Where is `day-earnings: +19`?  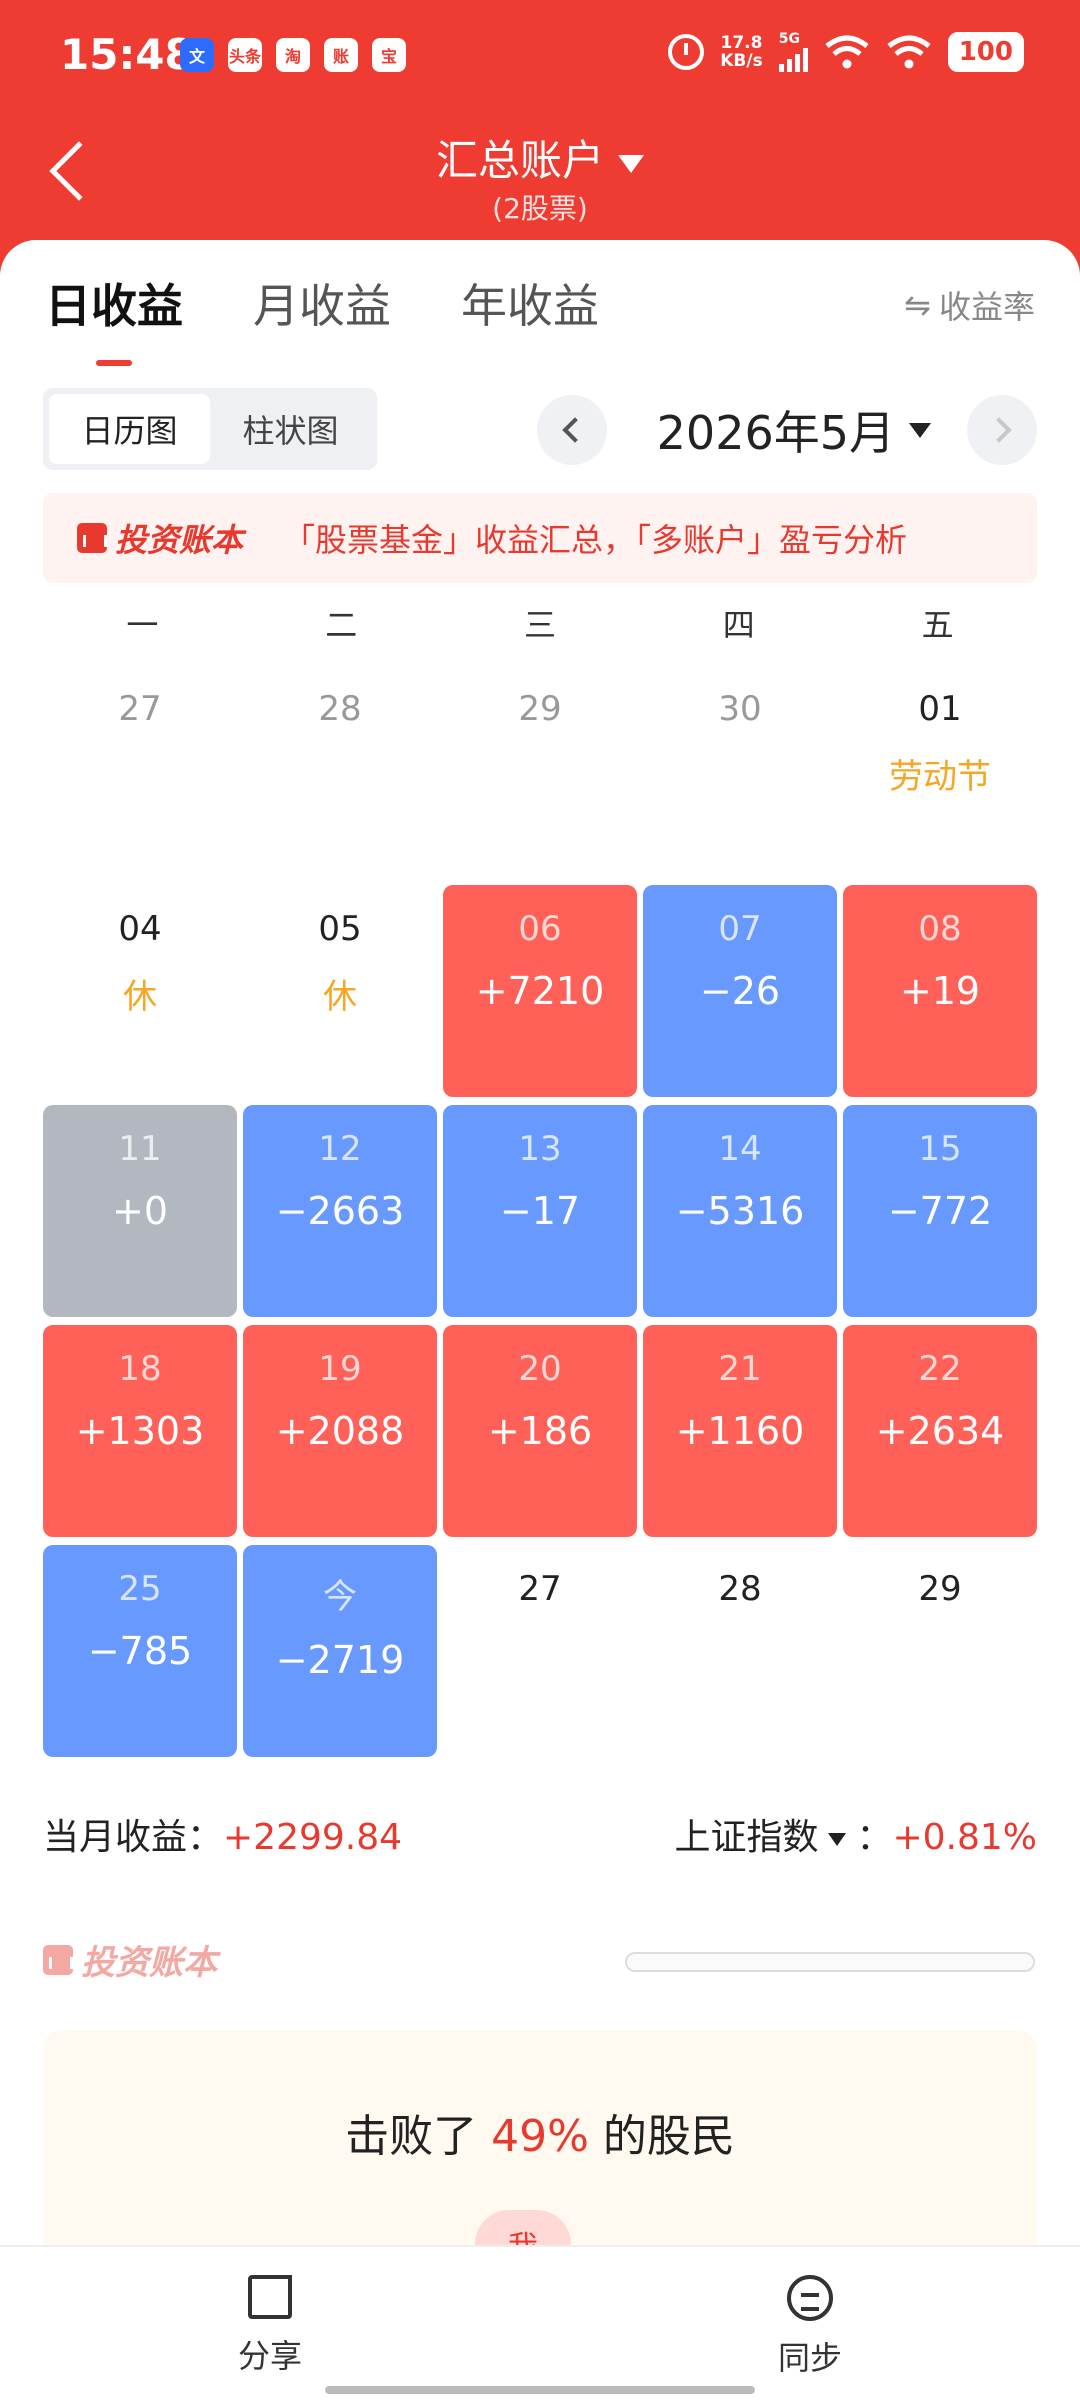
day-earnings: +19 is located at coordinates (940, 991).